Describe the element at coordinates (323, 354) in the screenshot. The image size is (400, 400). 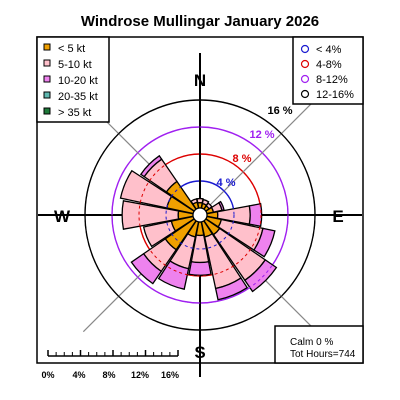
I see `hours-text: Tot Hours=744` at that location.